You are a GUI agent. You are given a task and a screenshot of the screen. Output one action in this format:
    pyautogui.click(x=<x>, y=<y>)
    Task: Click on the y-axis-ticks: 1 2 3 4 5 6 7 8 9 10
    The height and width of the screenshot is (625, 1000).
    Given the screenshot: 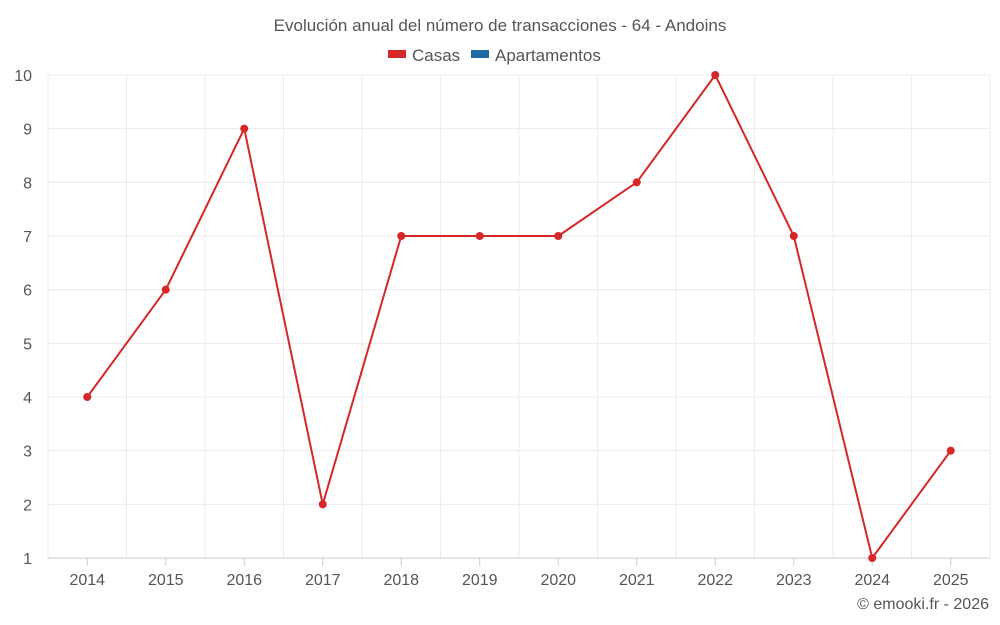 What is the action you would take?
    pyautogui.click(x=23, y=318)
    